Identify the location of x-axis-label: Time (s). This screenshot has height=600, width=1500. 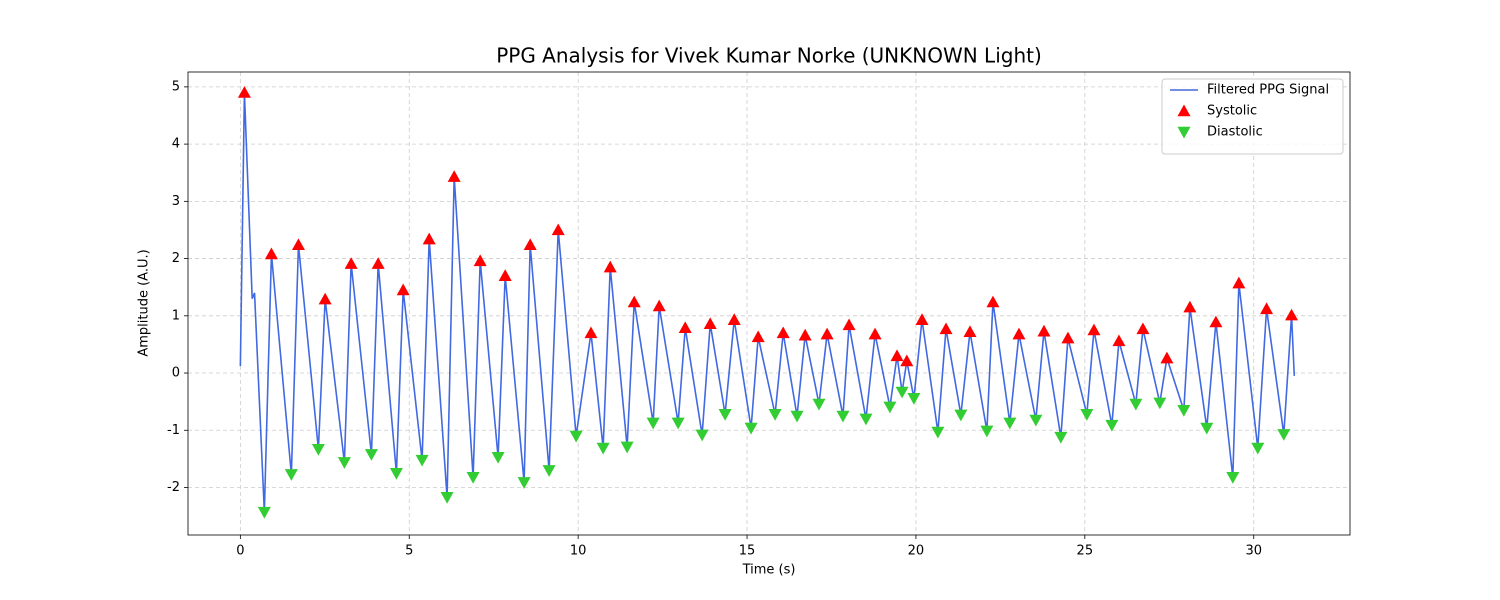
(769, 570).